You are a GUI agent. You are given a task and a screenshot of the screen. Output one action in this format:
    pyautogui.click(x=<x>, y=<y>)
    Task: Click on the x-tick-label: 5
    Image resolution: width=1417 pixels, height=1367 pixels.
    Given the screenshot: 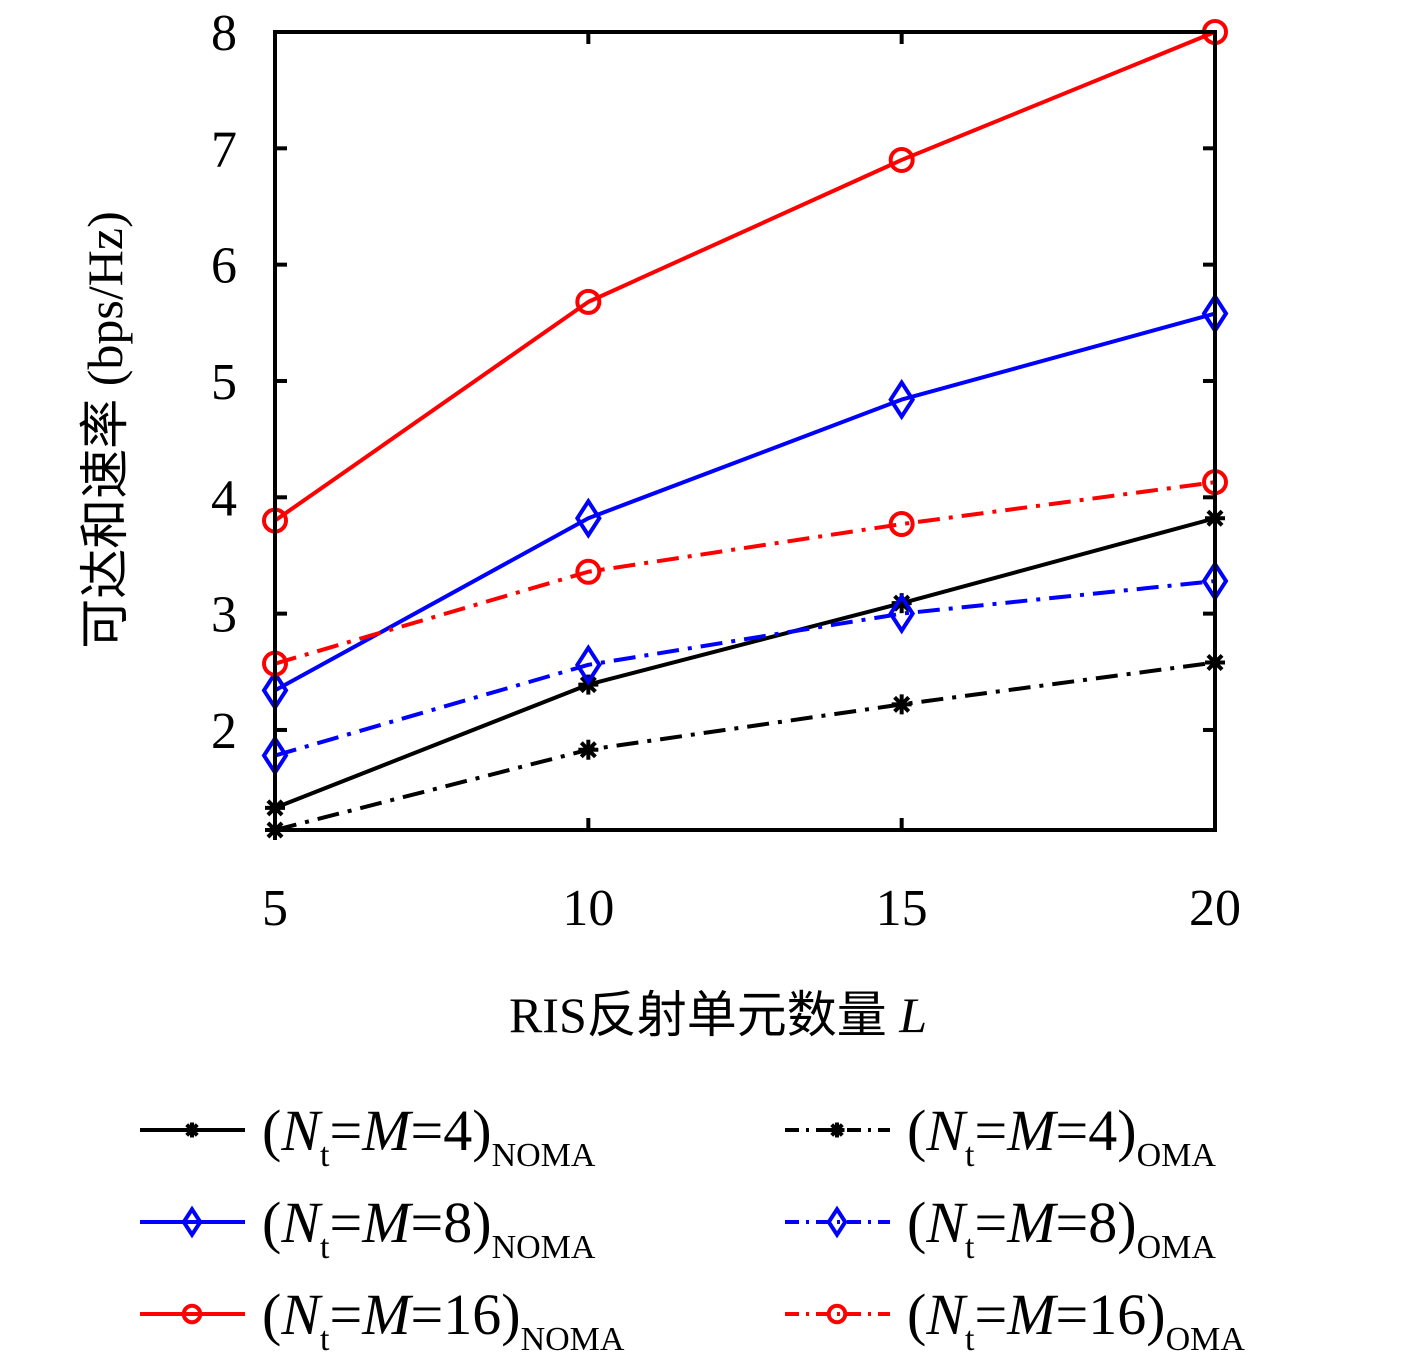 What is the action you would take?
    pyautogui.click(x=275, y=908)
    